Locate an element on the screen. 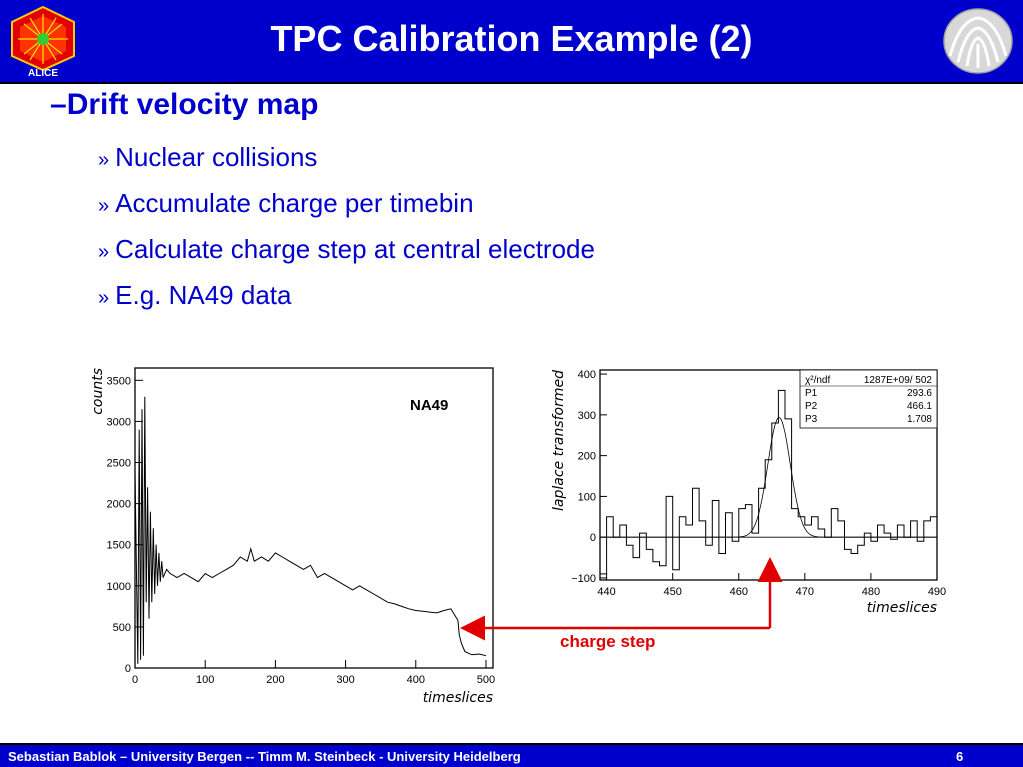 This screenshot has width=1023, height=767. x-tick-label: 200 is located at coordinates (275, 680).